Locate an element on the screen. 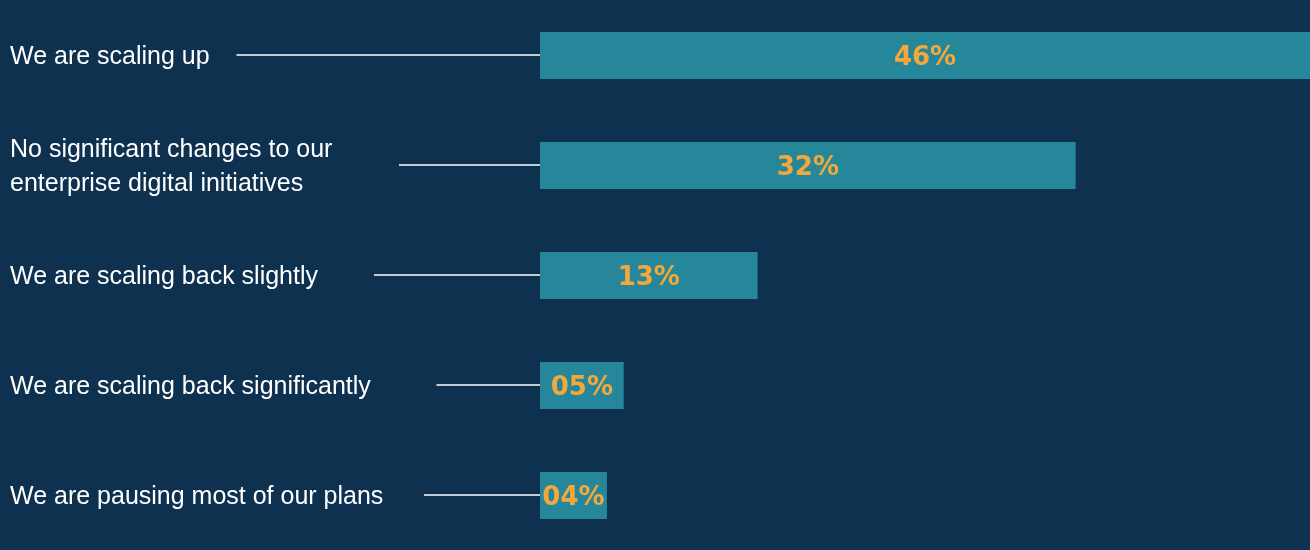 This screenshot has height=550, width=1310. data-label: 05% is located at coordinates (581, 385).